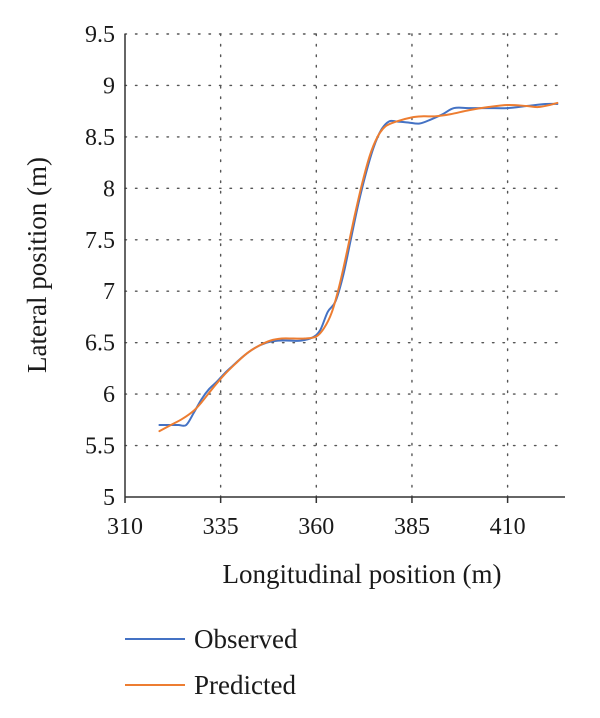 The image size is (600, 718). I want to click on x-tick-label: 310, so click(125, 527).